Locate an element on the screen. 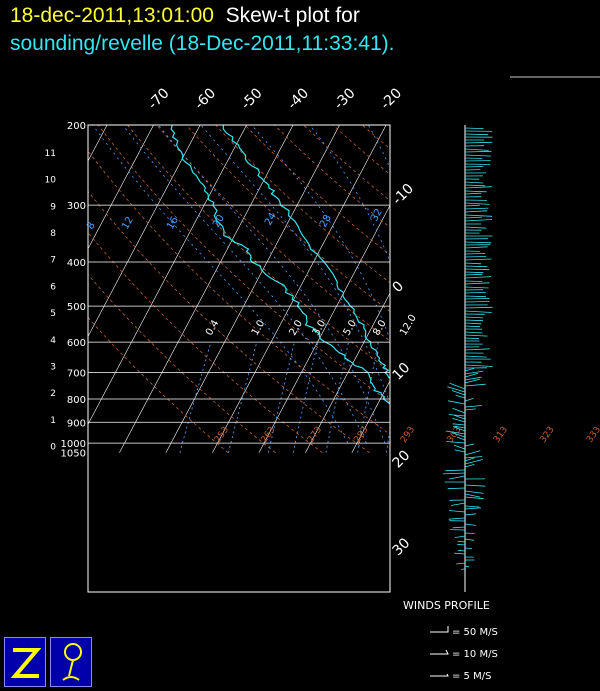 This screenshot has height=691, width=600. pressure-label: 400 is located at coordinates (76, 263).